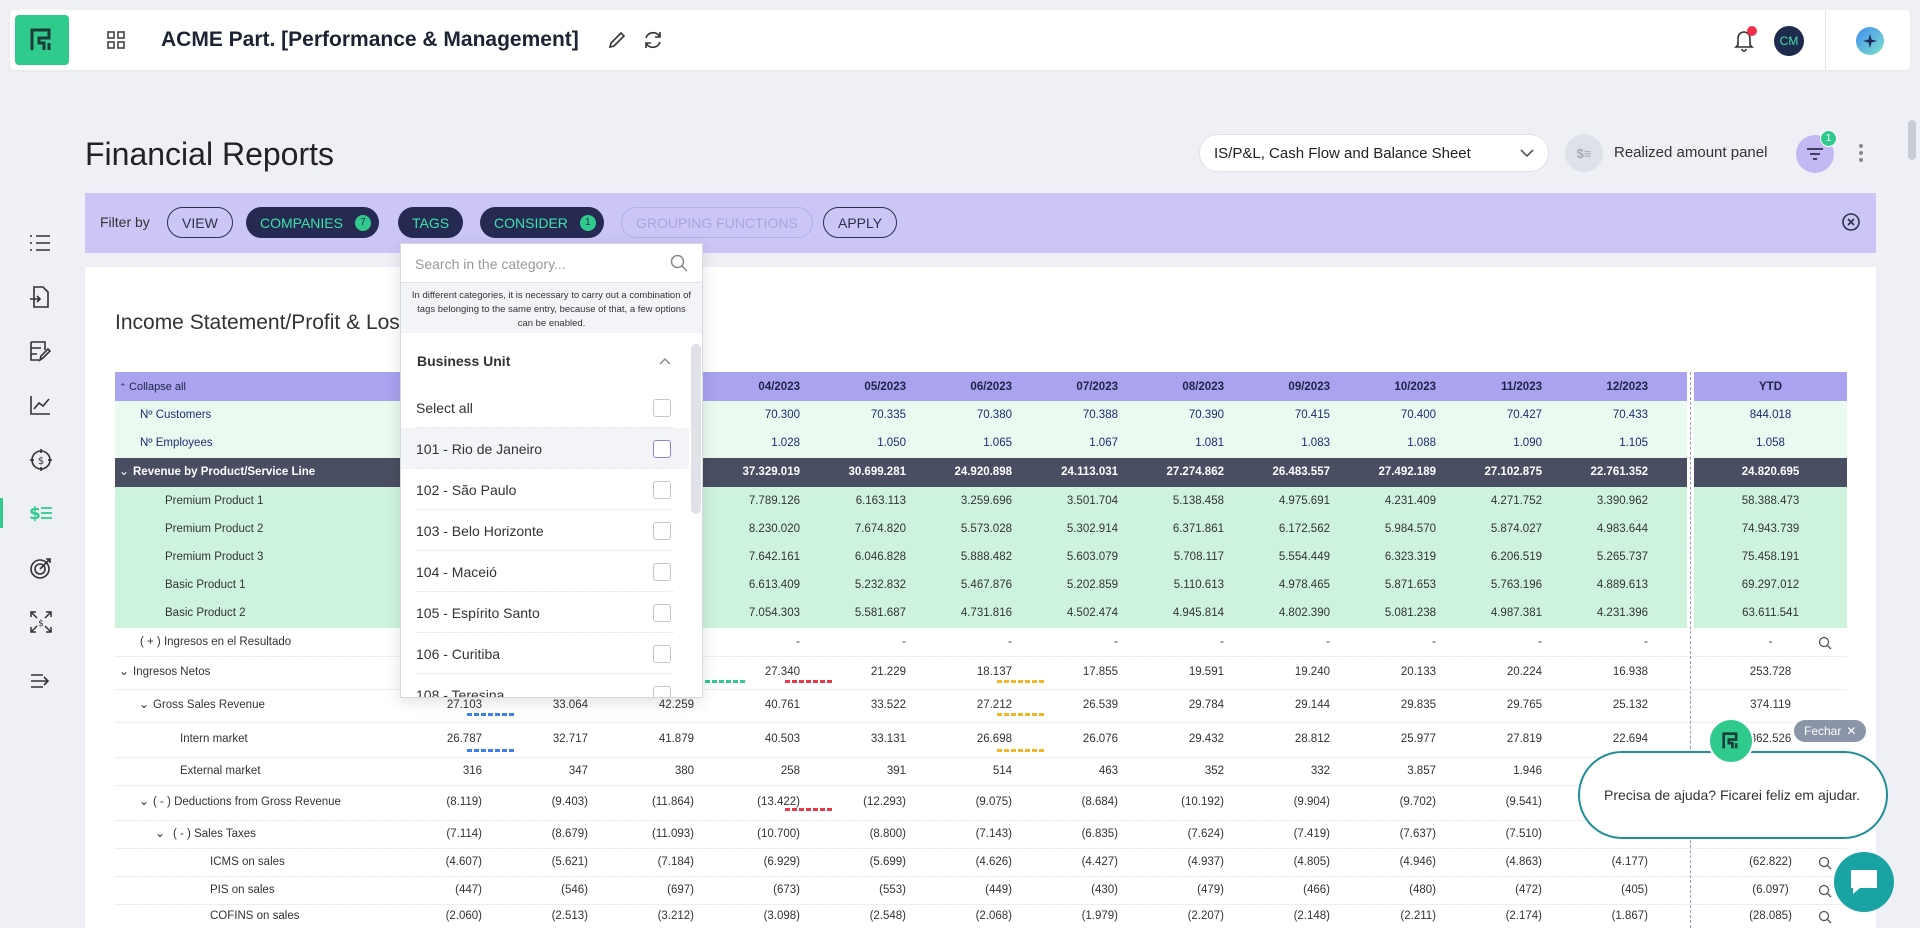 The image size is (1920, 928). What do you see at coordinates (41, 460) in the screenshot?
I see `cash-target-icon: $` at bounding box center [41, 460].